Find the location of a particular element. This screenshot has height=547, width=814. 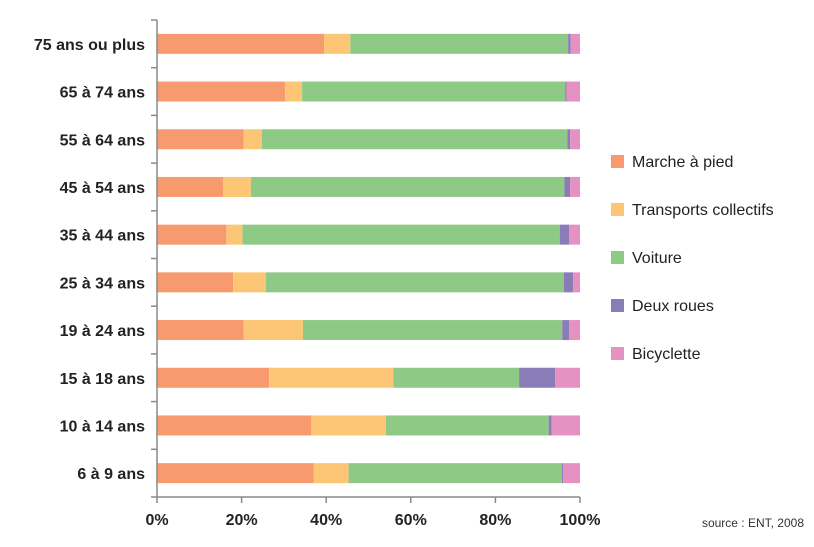

category-label: 75 ans ou plus is located at coordinates (89, 45).